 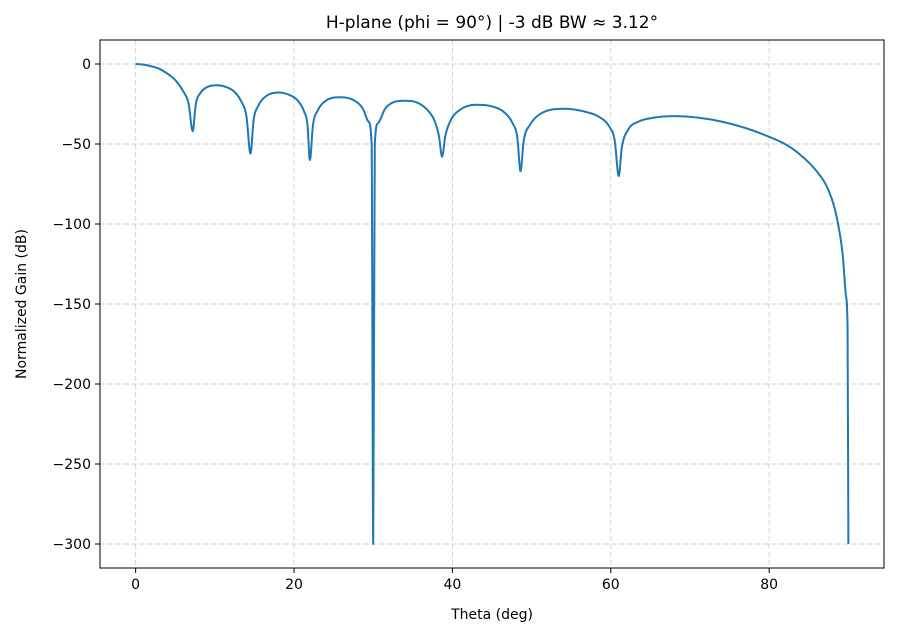 I want to click on y-tick-label: −200, so click(x=72, y=385).